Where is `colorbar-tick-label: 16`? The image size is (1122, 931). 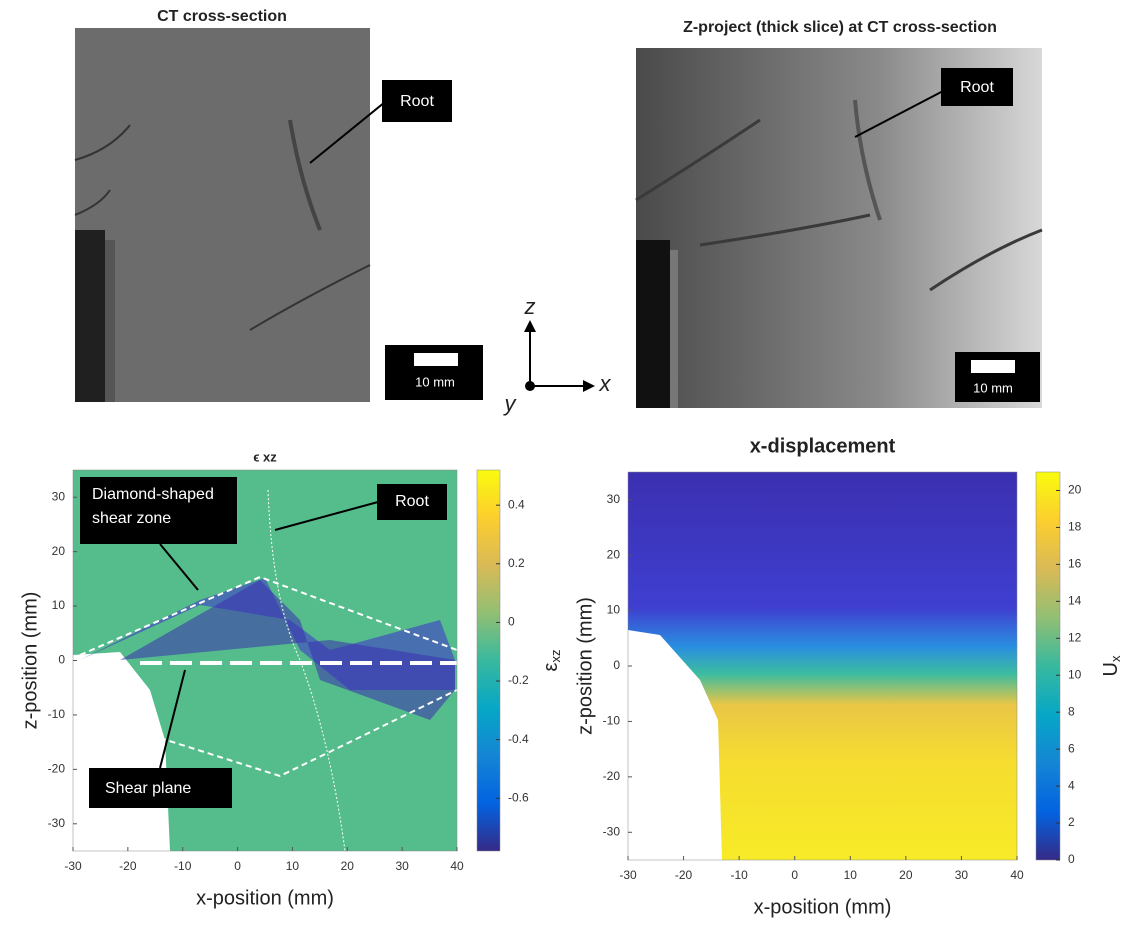
colorbar-tick-label: 16 is located at coordinates (1075, 564).